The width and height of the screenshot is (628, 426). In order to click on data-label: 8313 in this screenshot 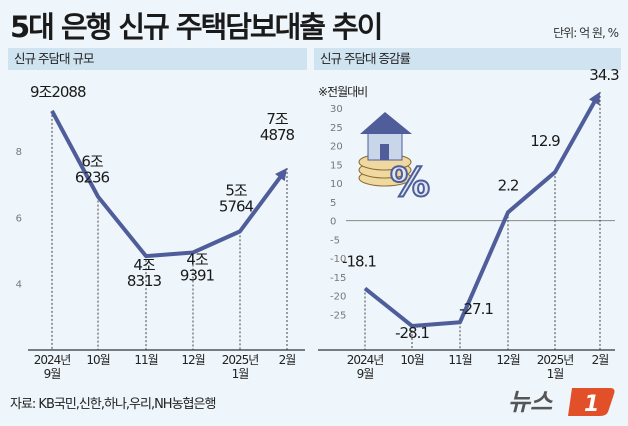, I will do `click(144, 281)`.